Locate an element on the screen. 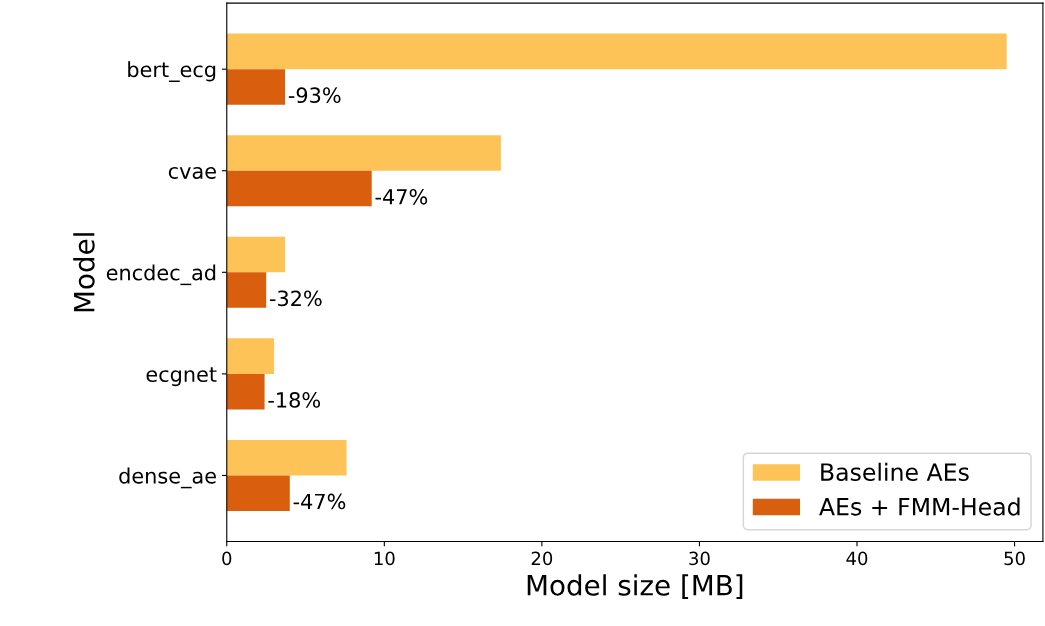 Image resolution: width=1045 pixels, height=626 pixels. x-tick-label: 20 is located at coordinates (542, 558).